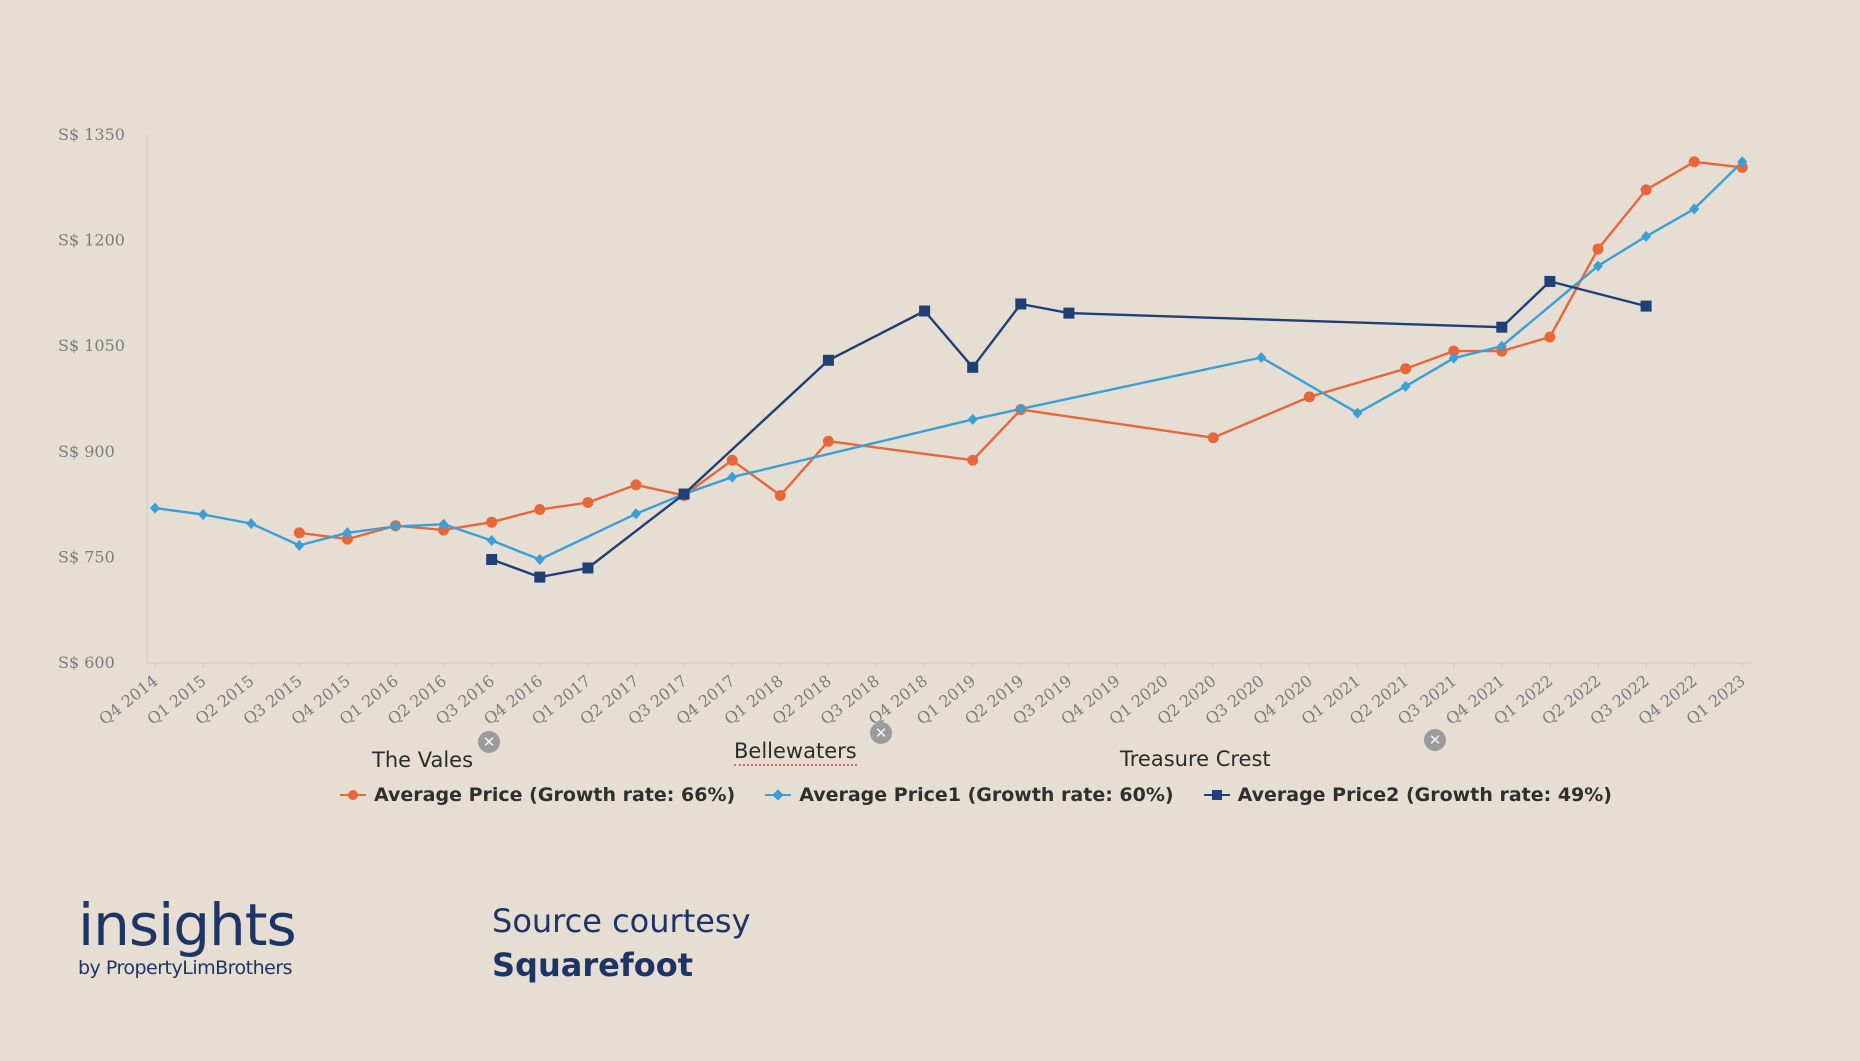 The height and width of the screenshot is (1061, 1860). I want to click on legend-label: Average Price1 (Growth rate: 60%), so click(986, 795).